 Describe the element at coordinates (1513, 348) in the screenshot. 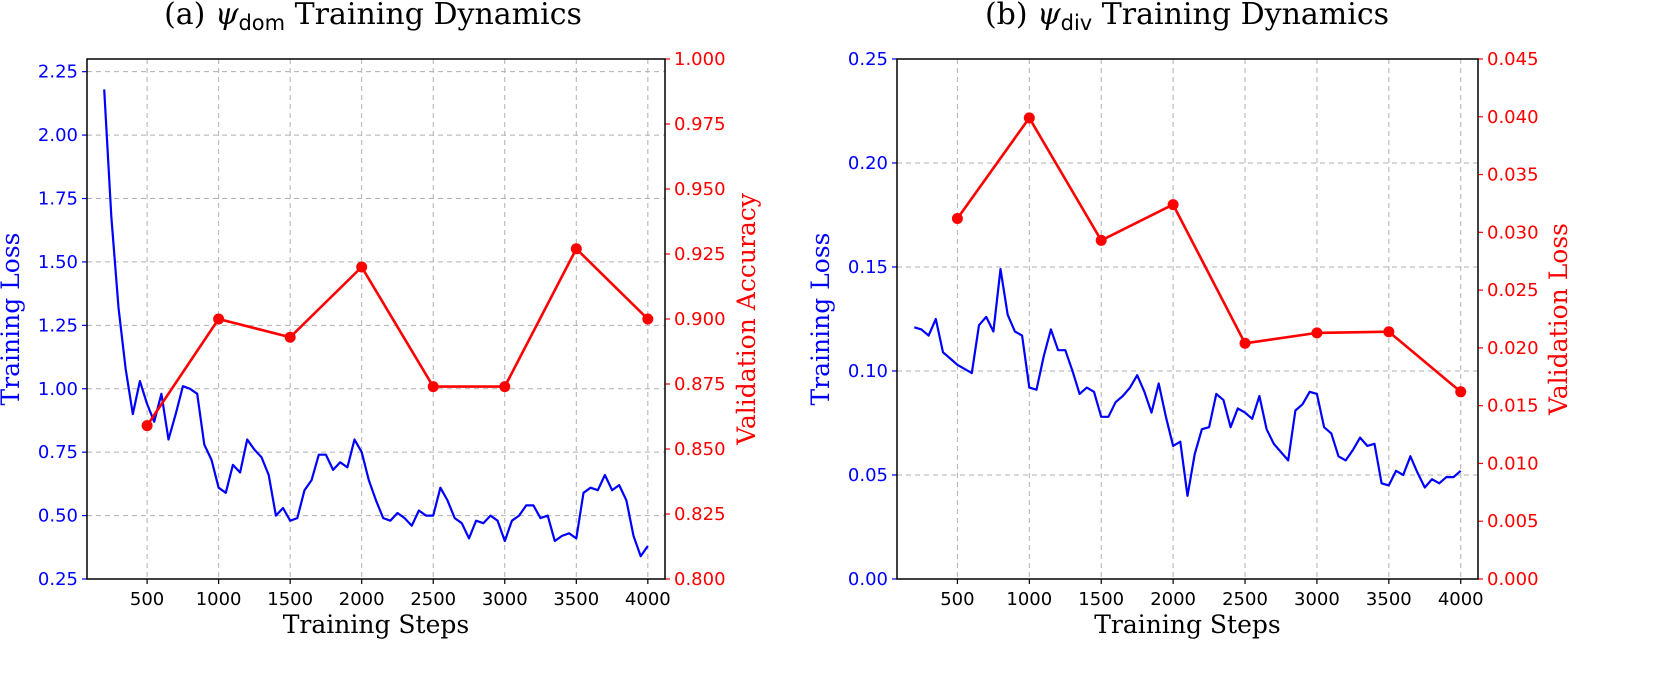

I see `y-right-tick-label: 0.020` at that location.